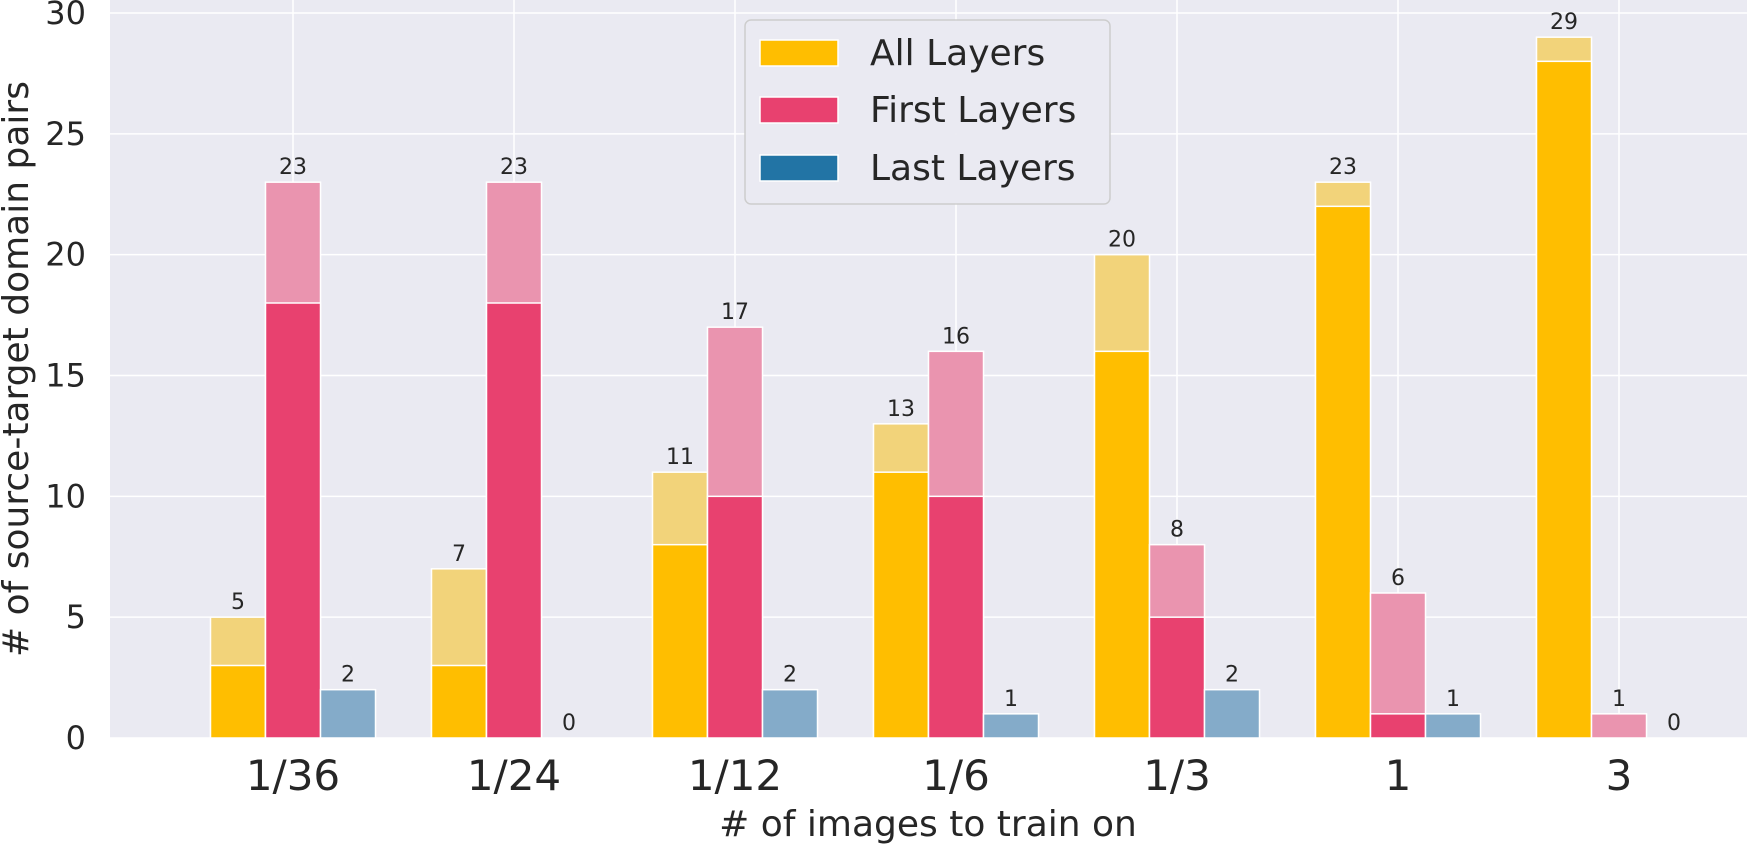 The image size is (1747, 844). I want to click on x-tick-label: 1/36, so click(293, 775).